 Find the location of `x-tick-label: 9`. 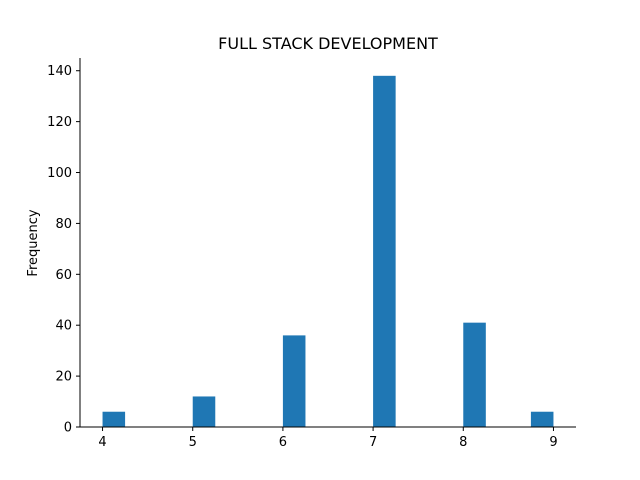

x-tick-label: 9 is located at coordinates (553, 442).